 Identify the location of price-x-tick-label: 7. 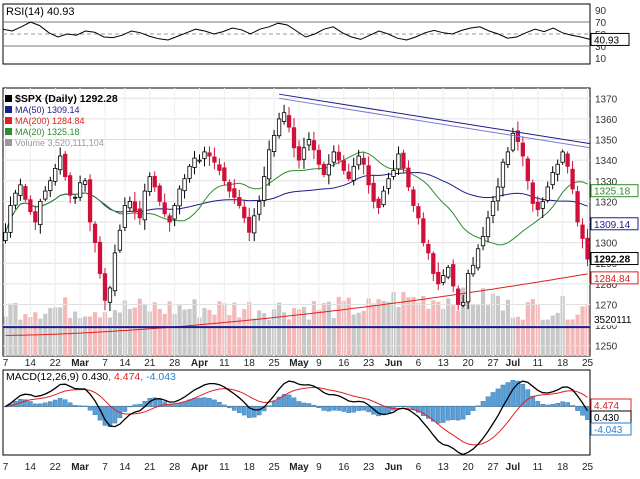
(6, 363).